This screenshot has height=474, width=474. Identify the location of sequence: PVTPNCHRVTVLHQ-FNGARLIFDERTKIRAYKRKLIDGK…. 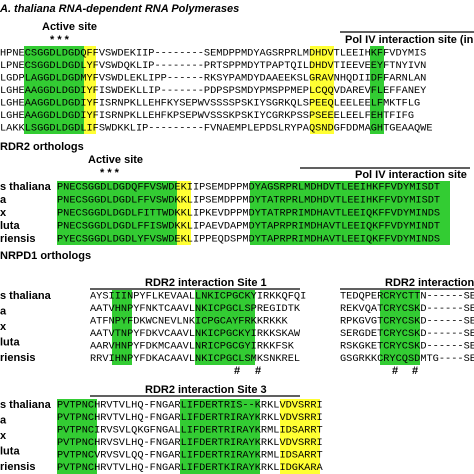
(190, 468).